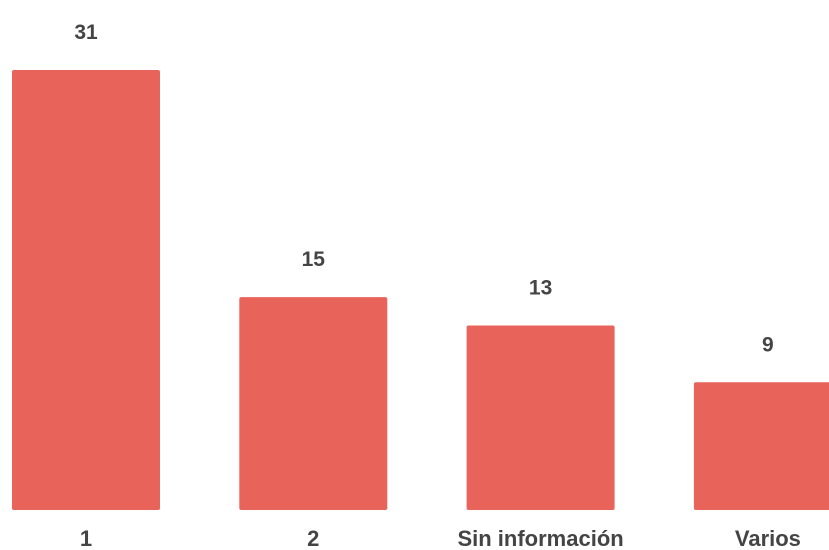 This screenshot has width=829, height=550. I want to click on x-tick-label-3: Varios, so click(768, 538).